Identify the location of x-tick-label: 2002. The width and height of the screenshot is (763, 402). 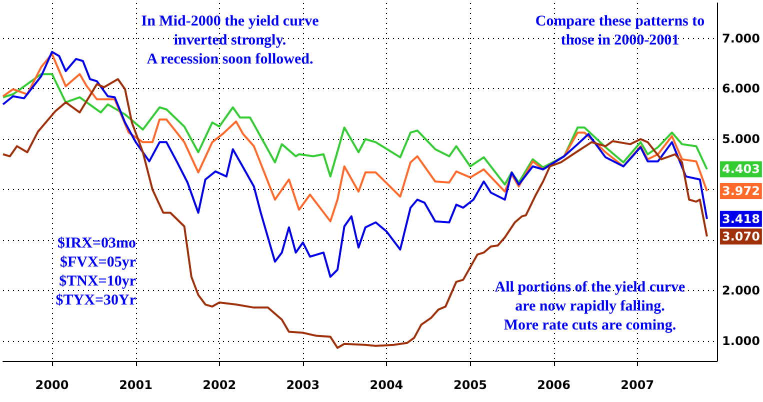
(219, 385).